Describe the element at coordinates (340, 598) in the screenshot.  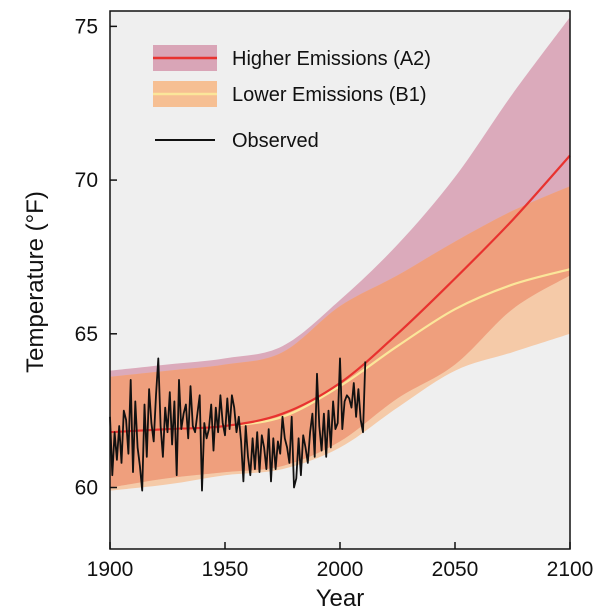
I see `x-axis-title: Year` at that location.